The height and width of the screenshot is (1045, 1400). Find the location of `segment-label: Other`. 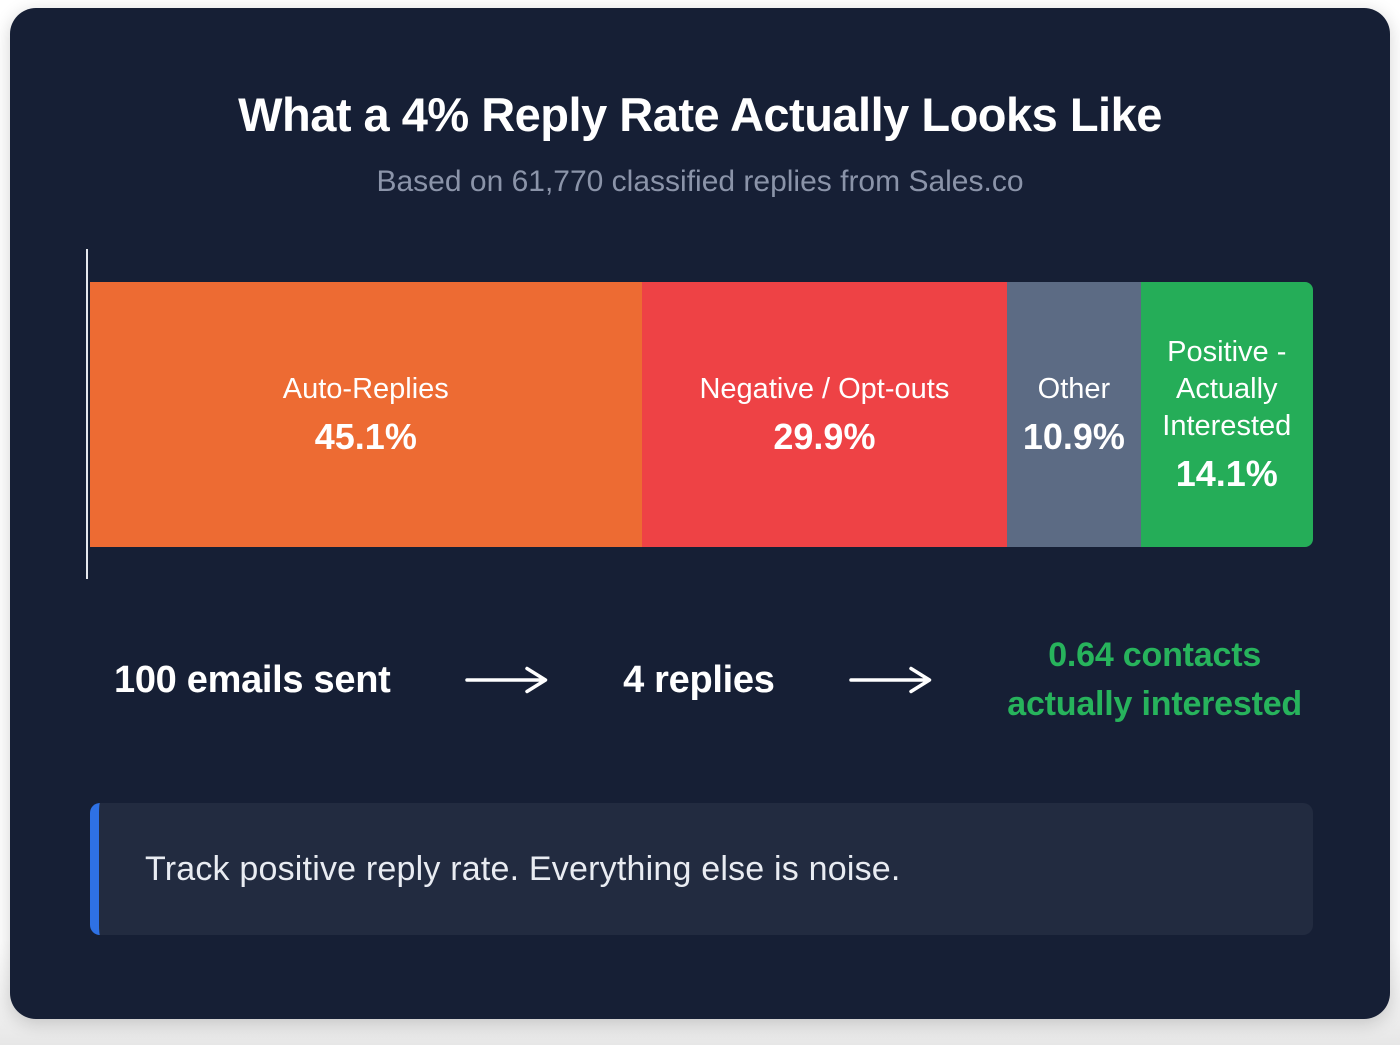

segment-label: Other is located at coordinates (1074, 389).